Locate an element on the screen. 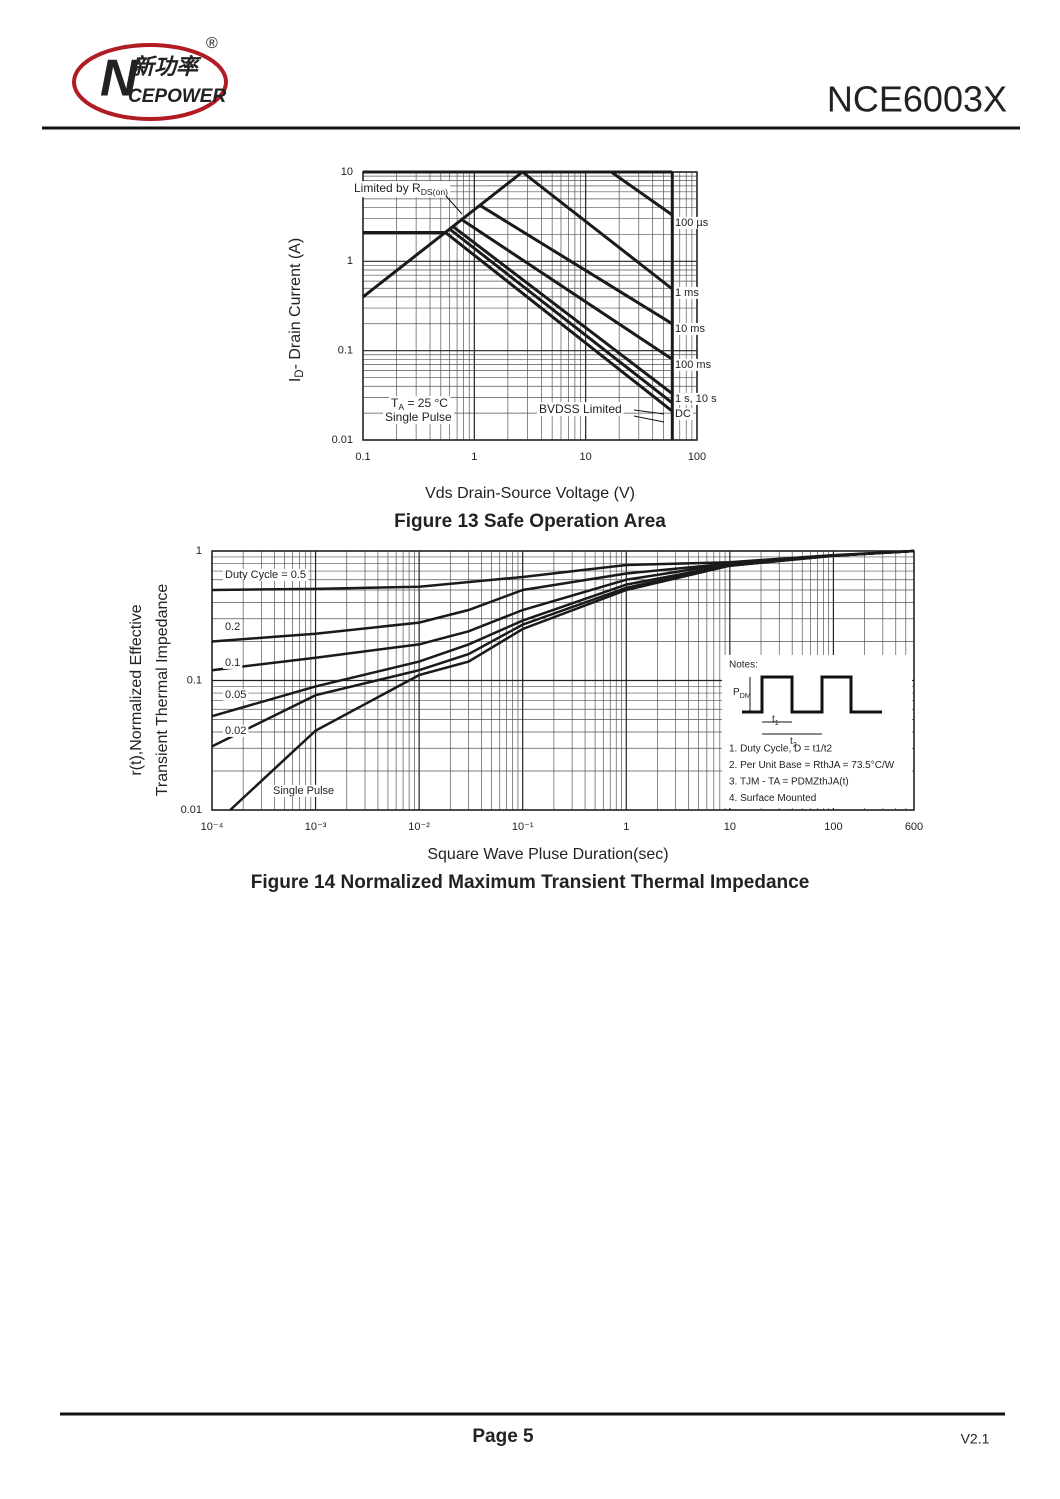 The width and height of the screenshot is (1060, 1499). notes-t2-part: t is located at coordinates (791, 741).